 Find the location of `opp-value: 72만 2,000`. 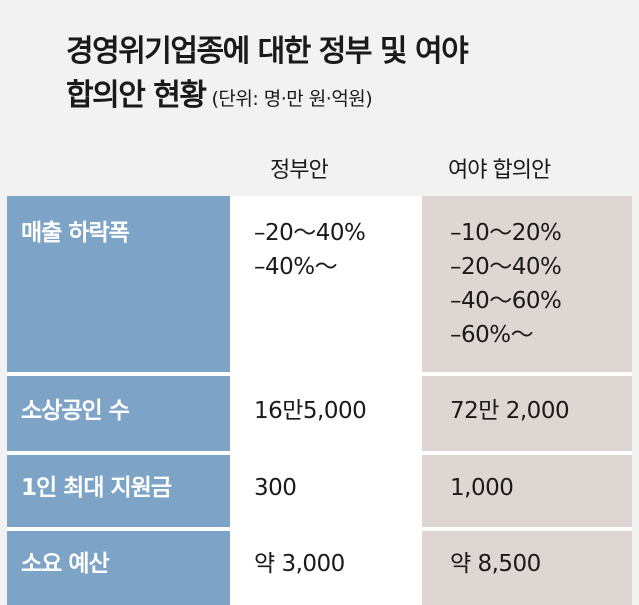

opp-value: 72만 2,000 is located at coordinates (525, 413).